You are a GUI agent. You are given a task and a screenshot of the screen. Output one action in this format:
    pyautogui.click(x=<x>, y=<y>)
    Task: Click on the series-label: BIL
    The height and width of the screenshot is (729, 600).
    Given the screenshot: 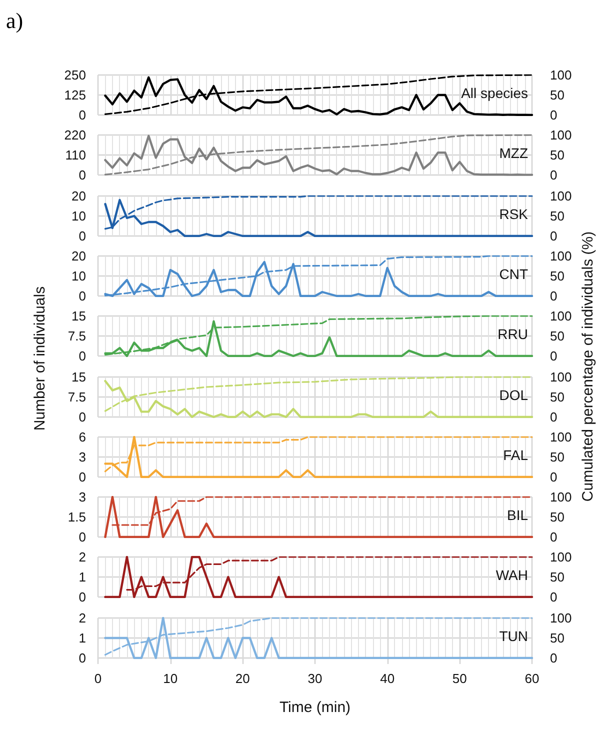 What is the action you would take?
    pyautogui.click(x=517, y=515)
    